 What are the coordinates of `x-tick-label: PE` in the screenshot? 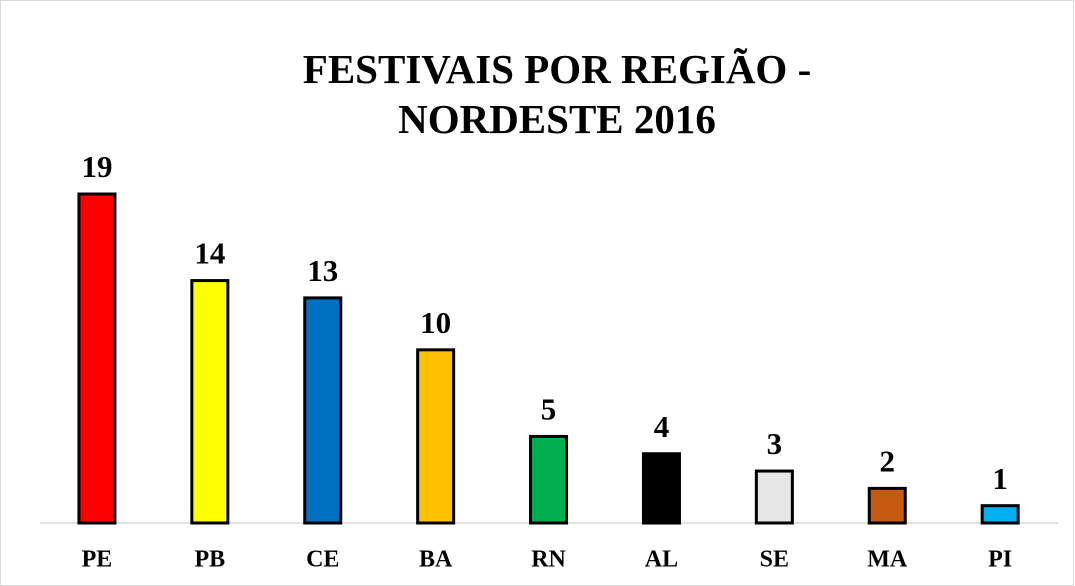 It's located at (97, 560).